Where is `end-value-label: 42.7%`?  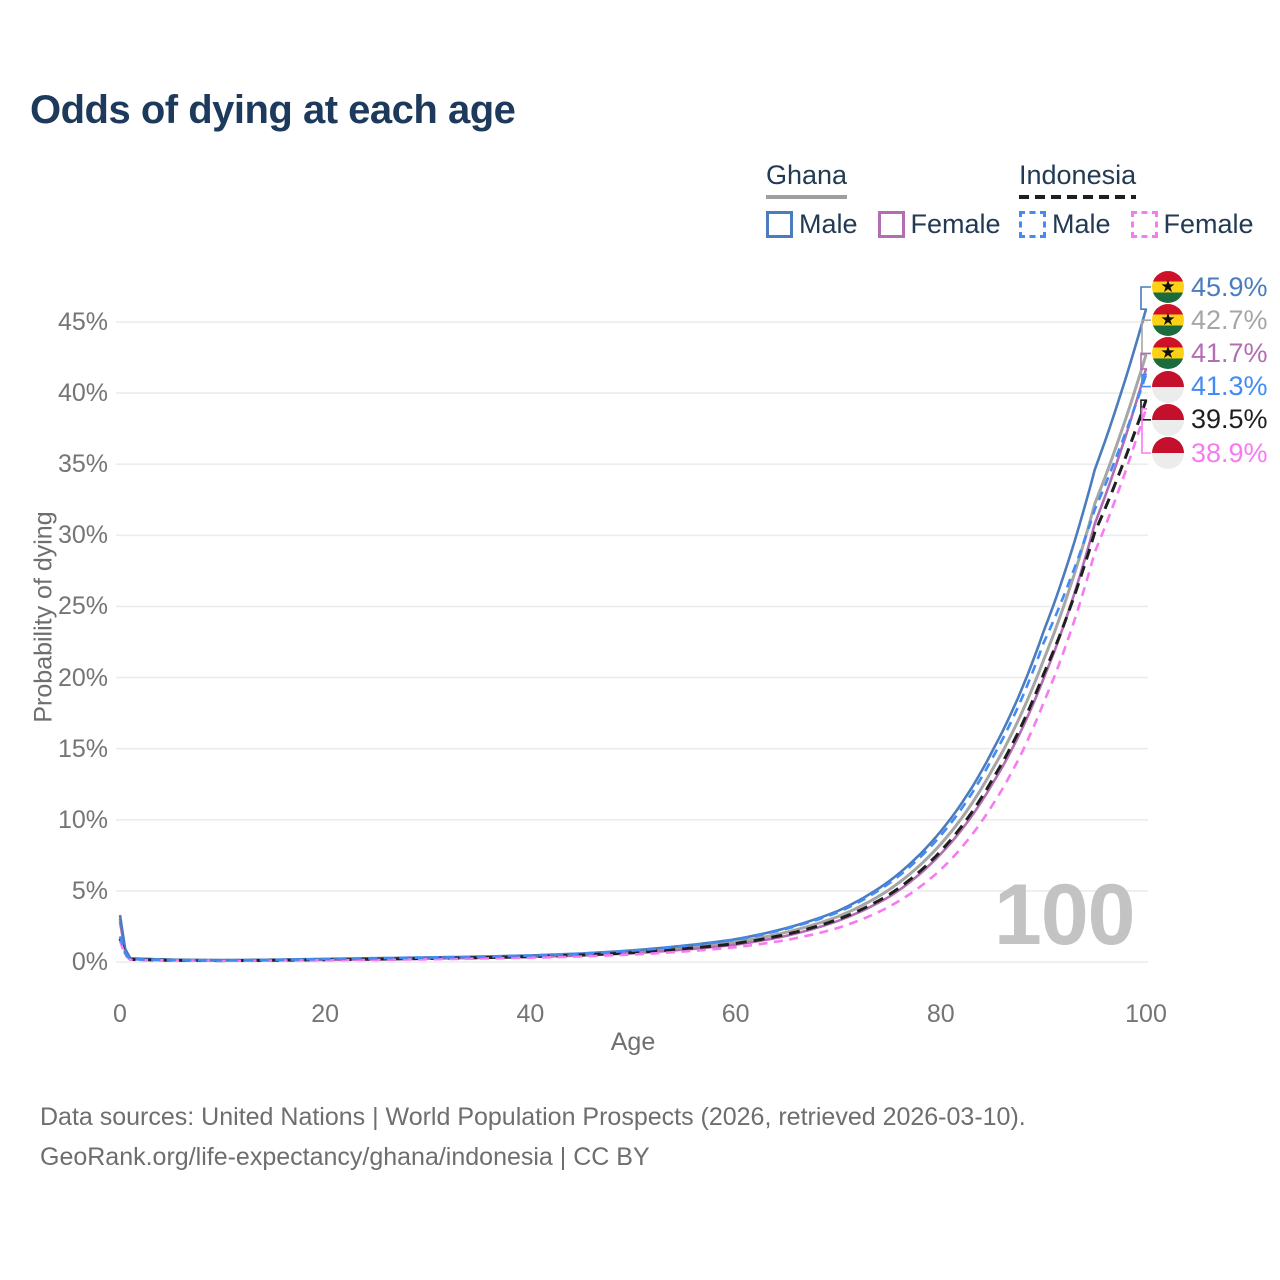
end-value-label: 42.7% is located at coordinates (1229, 319).